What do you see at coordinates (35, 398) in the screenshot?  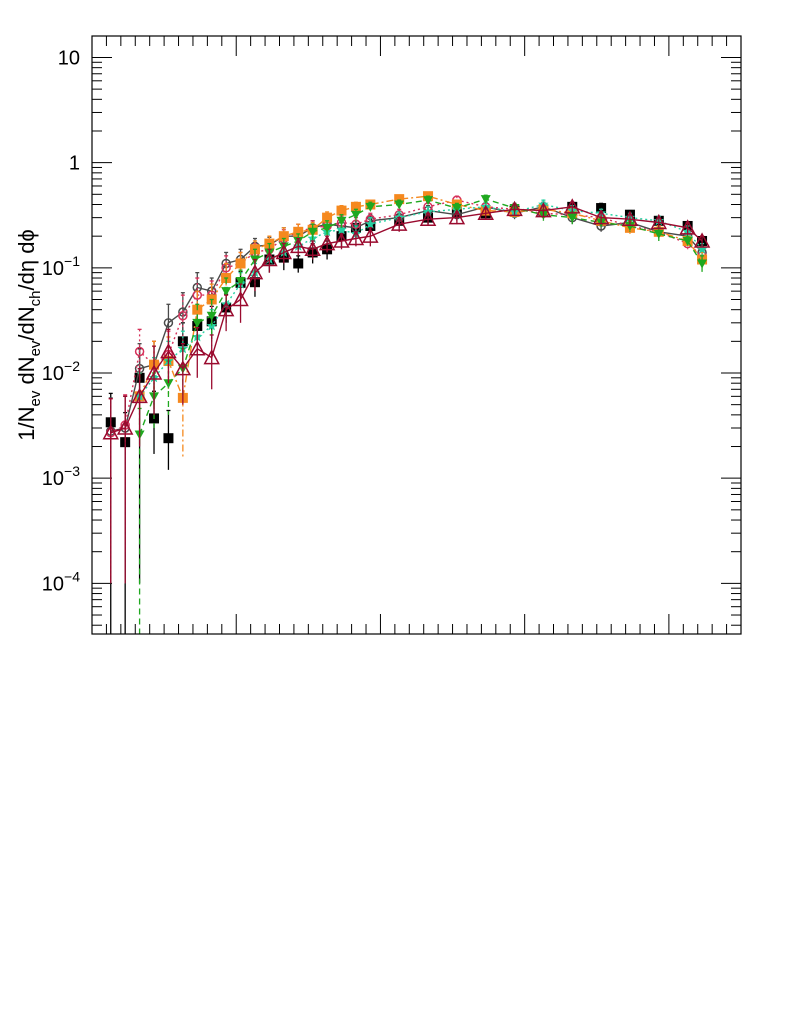 I see `y-axis-title-sub-a: ev` at bounding box center [35, 398].